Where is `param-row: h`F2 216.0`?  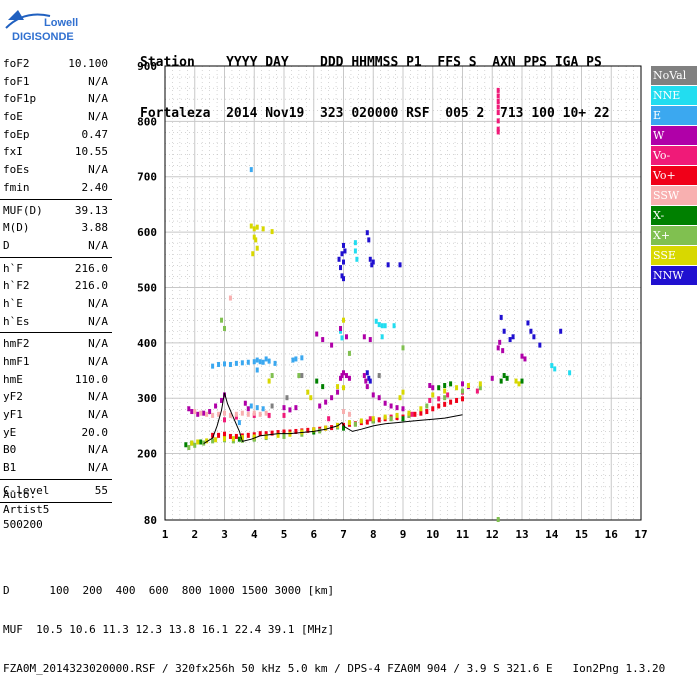
param-row: h`F2 216.0 is located at coordinates (56, 286).